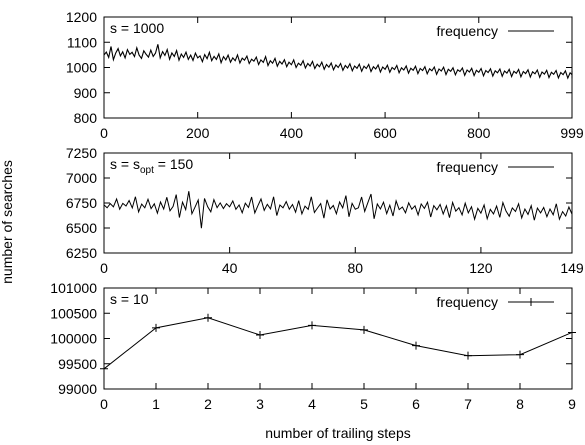 This screenshot has width=585, height=445. I want to click on x-tick-label: 4, so click(312, 404).